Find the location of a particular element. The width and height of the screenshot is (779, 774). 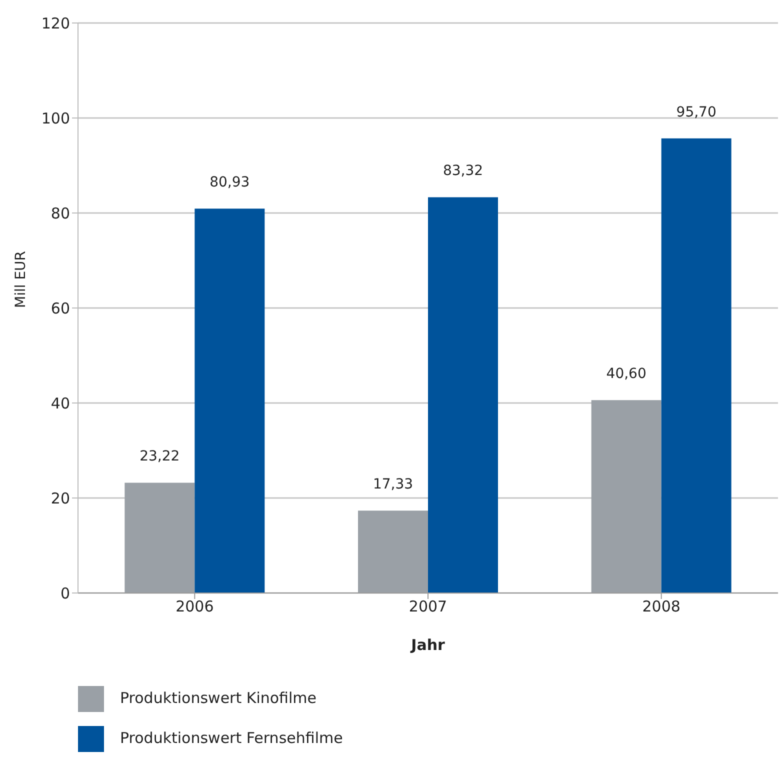

y-tick-label: 100 is located at coordinates (55, 118).